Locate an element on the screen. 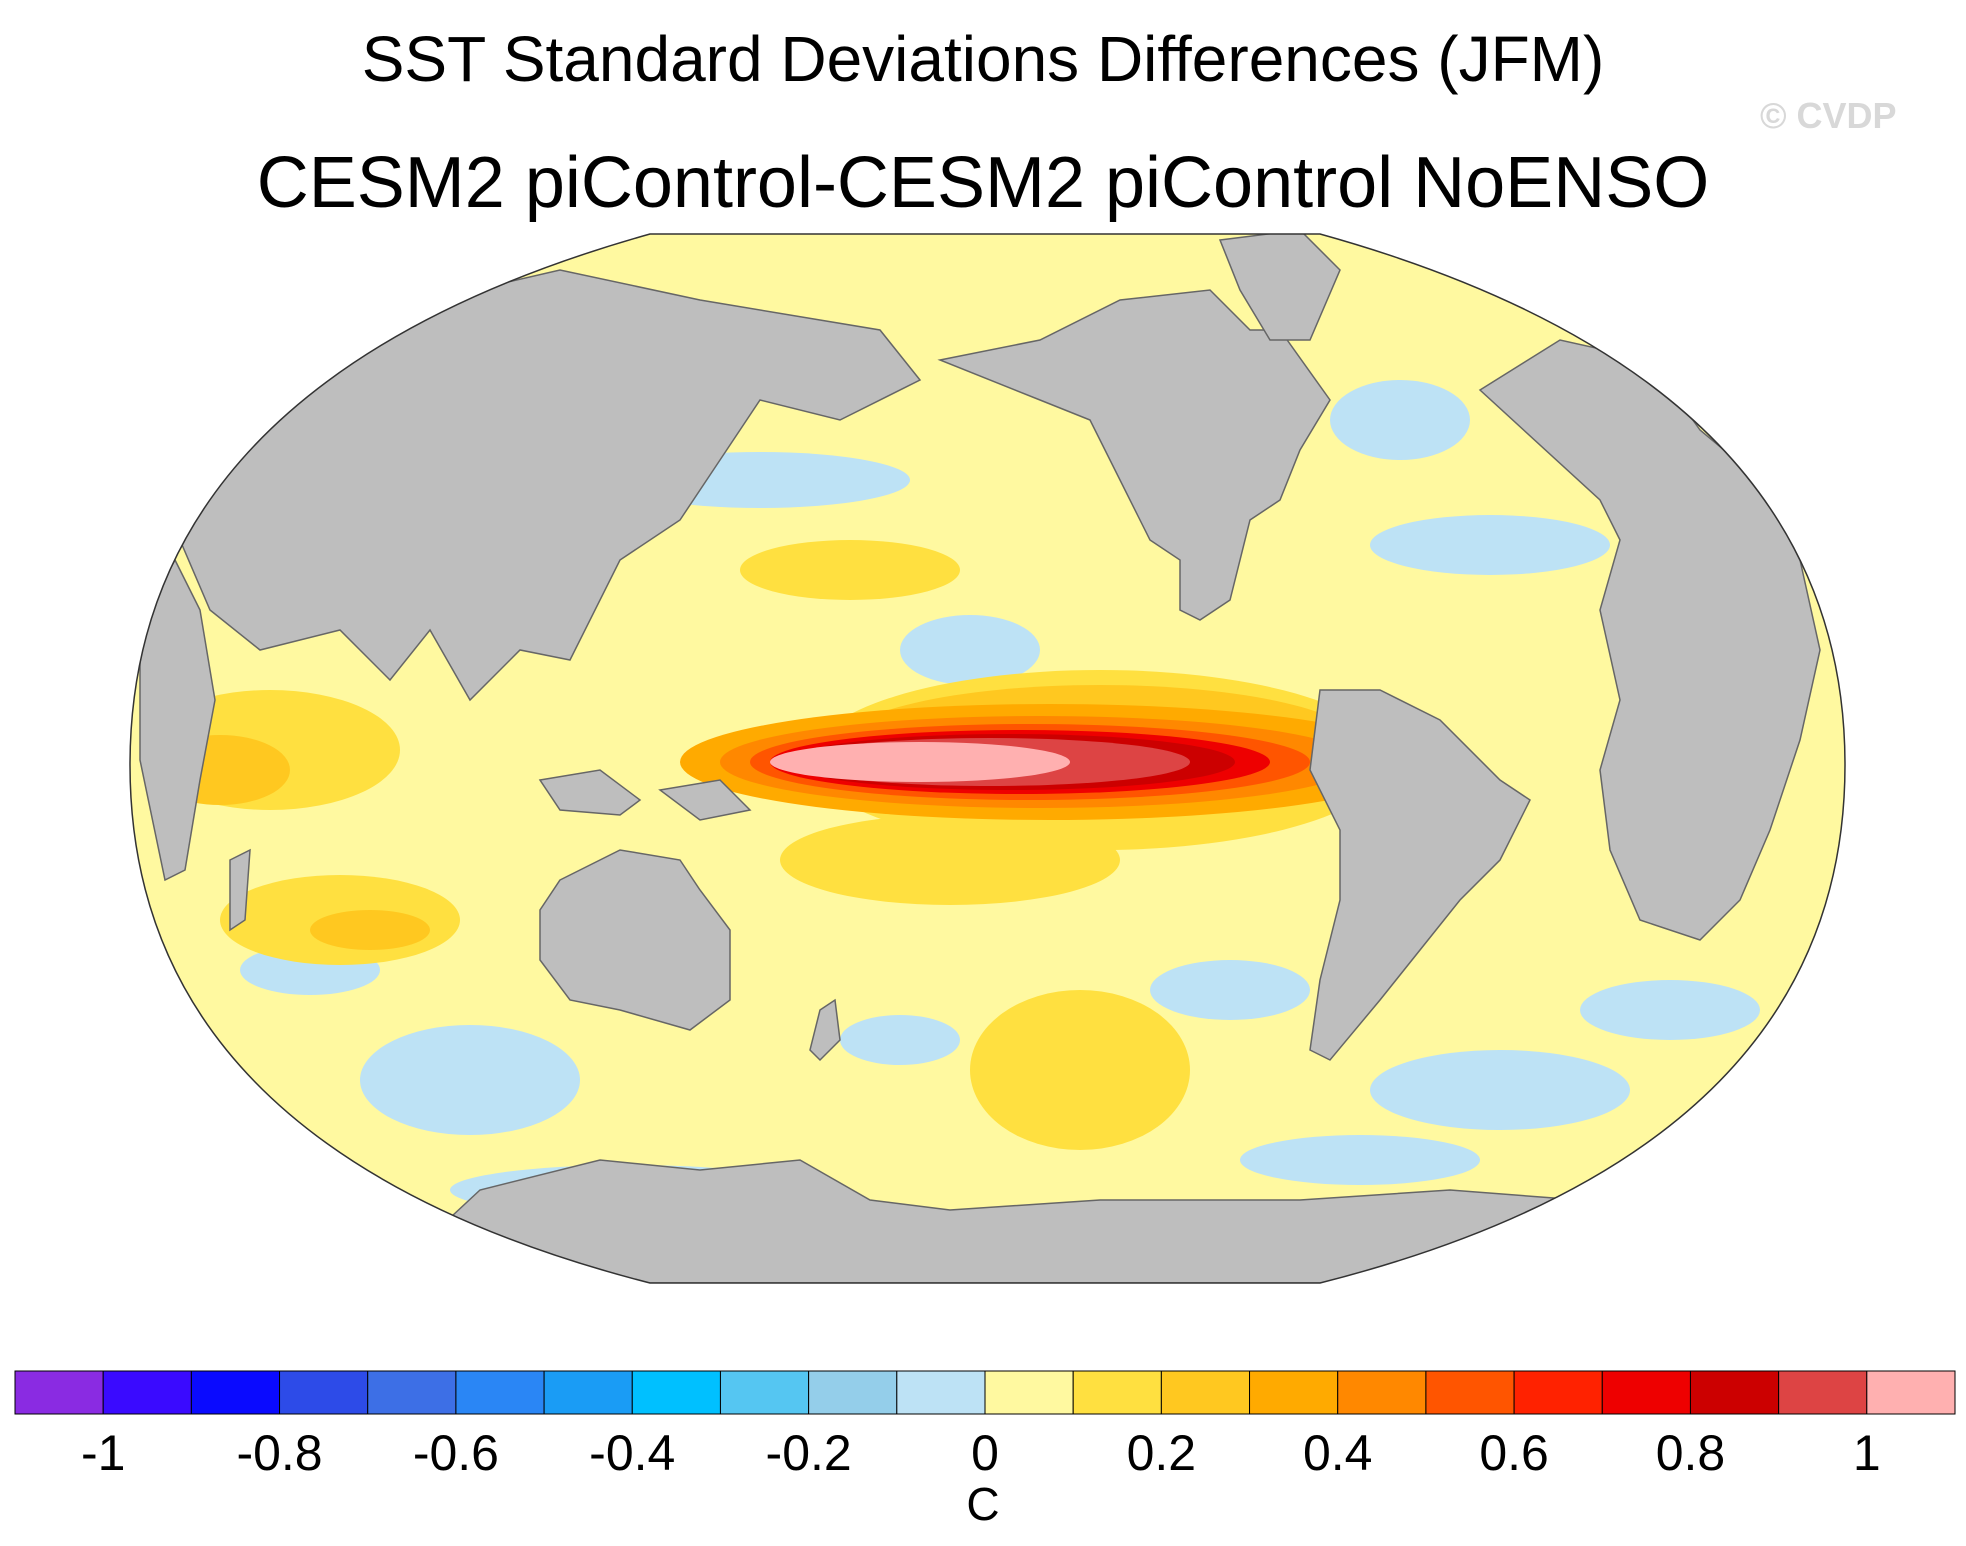 This screenshot has width=1966, height=1546. colorbar-tick-label: 0 is located at coordinates (985, 1453).